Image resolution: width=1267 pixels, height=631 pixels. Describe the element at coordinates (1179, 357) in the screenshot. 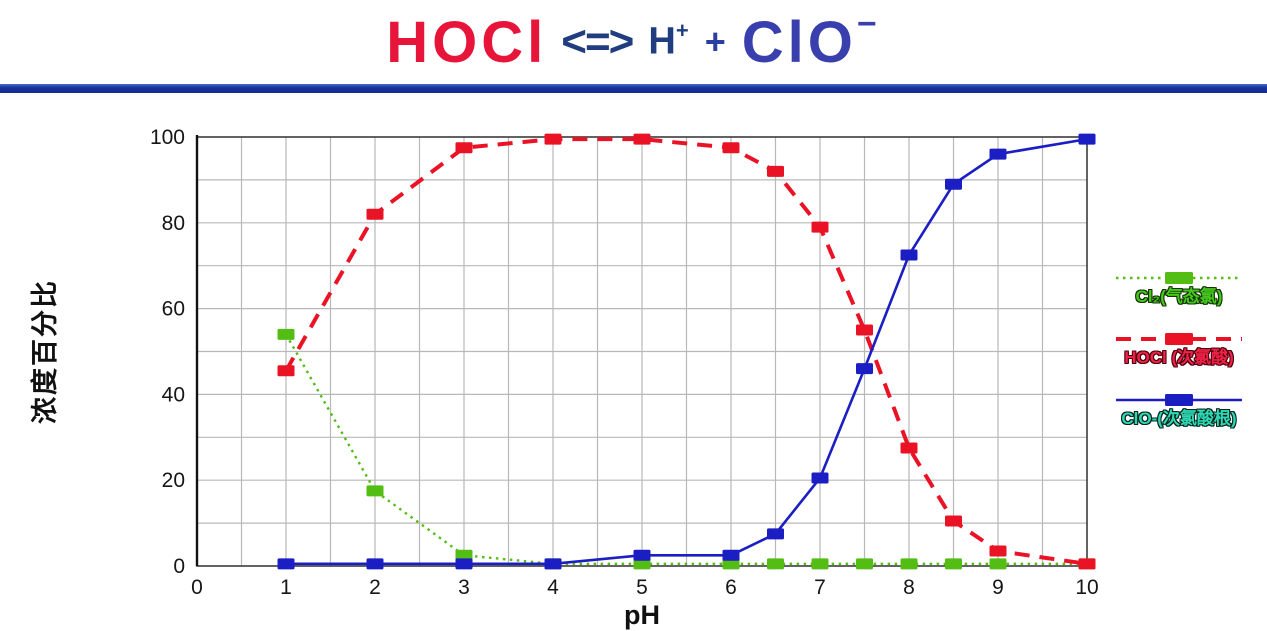

I see `legend-label: HOCl (次氯酸)` at that location.